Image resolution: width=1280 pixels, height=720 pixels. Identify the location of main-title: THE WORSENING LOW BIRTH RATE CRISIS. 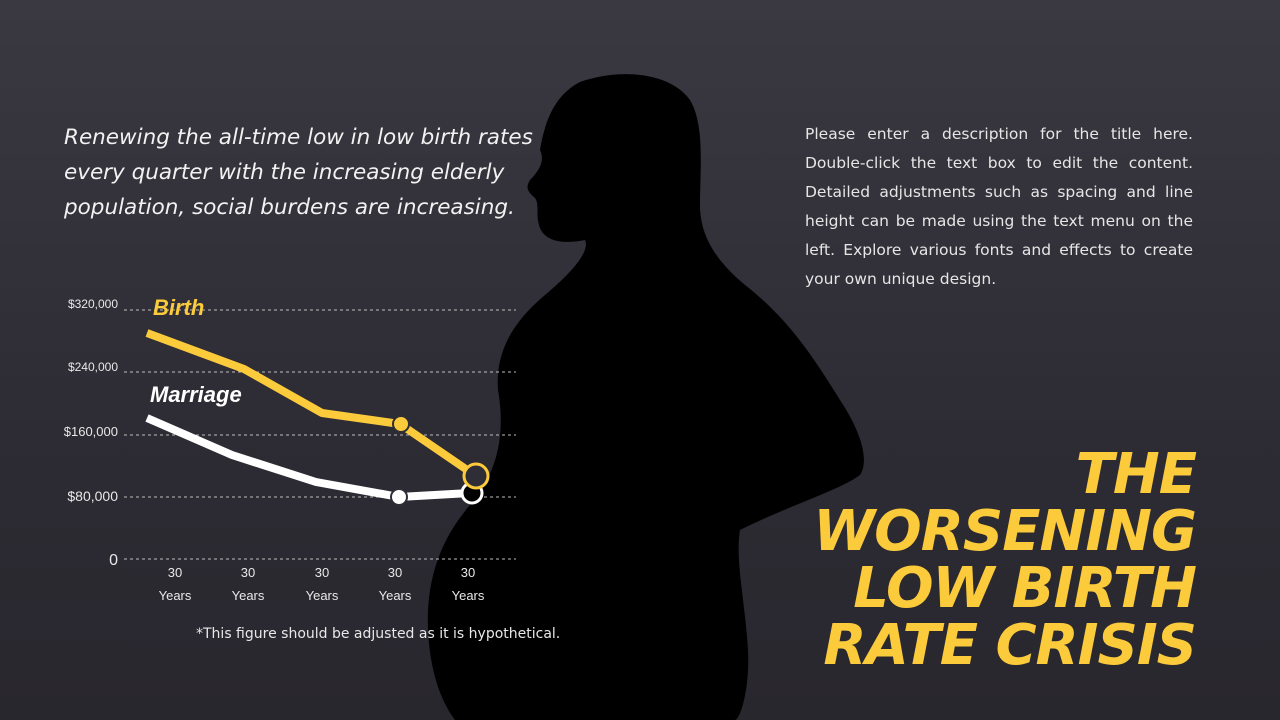
(1005, 560).